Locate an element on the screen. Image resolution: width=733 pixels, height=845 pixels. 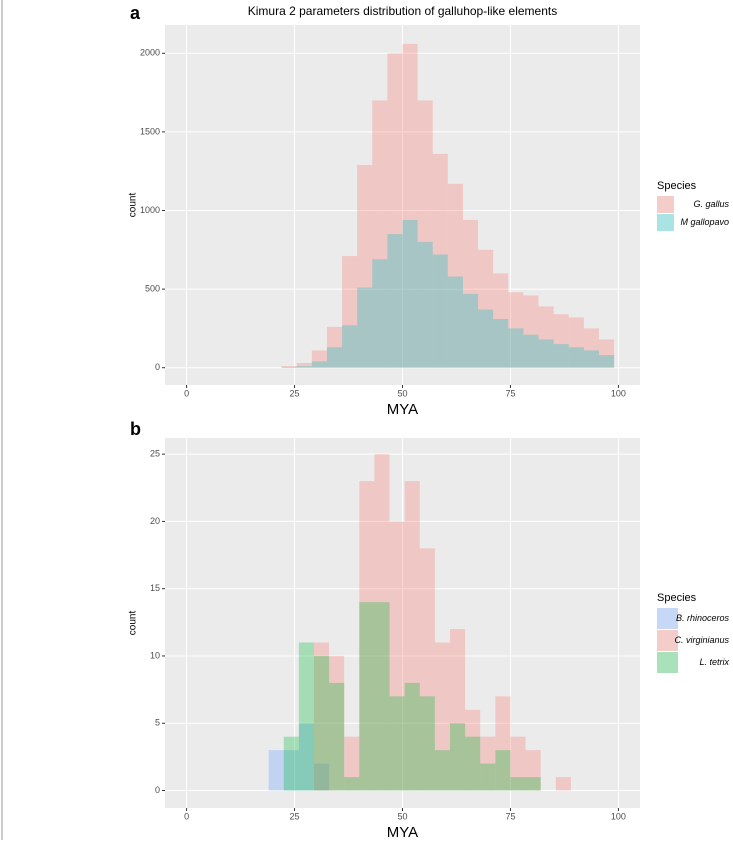
y-tick-label: 20 is located at coordinates (155, 521).